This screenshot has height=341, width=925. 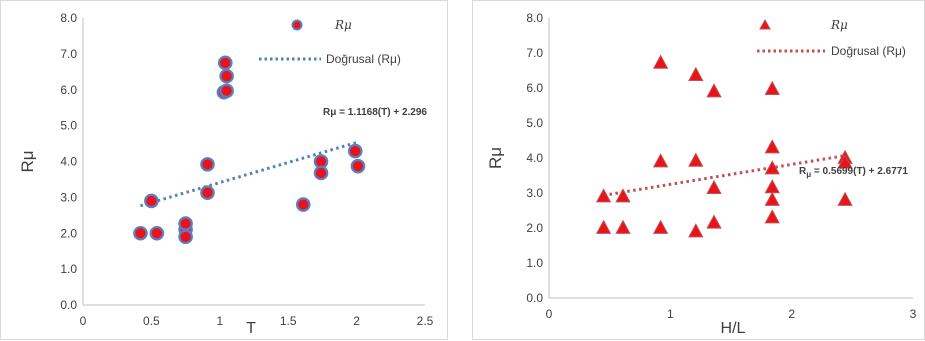 What do you see at coordinates (151, 321) in the screenshot?
I see `x-tick-label: 0.5` at bounding box center [151, 321].